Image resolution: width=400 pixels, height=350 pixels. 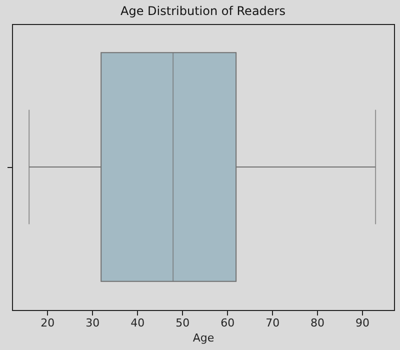 What do you see at coordinates (47, 323) in the screenshot?
I see `x-tick-label: 20` at bounding box center [47, 323].